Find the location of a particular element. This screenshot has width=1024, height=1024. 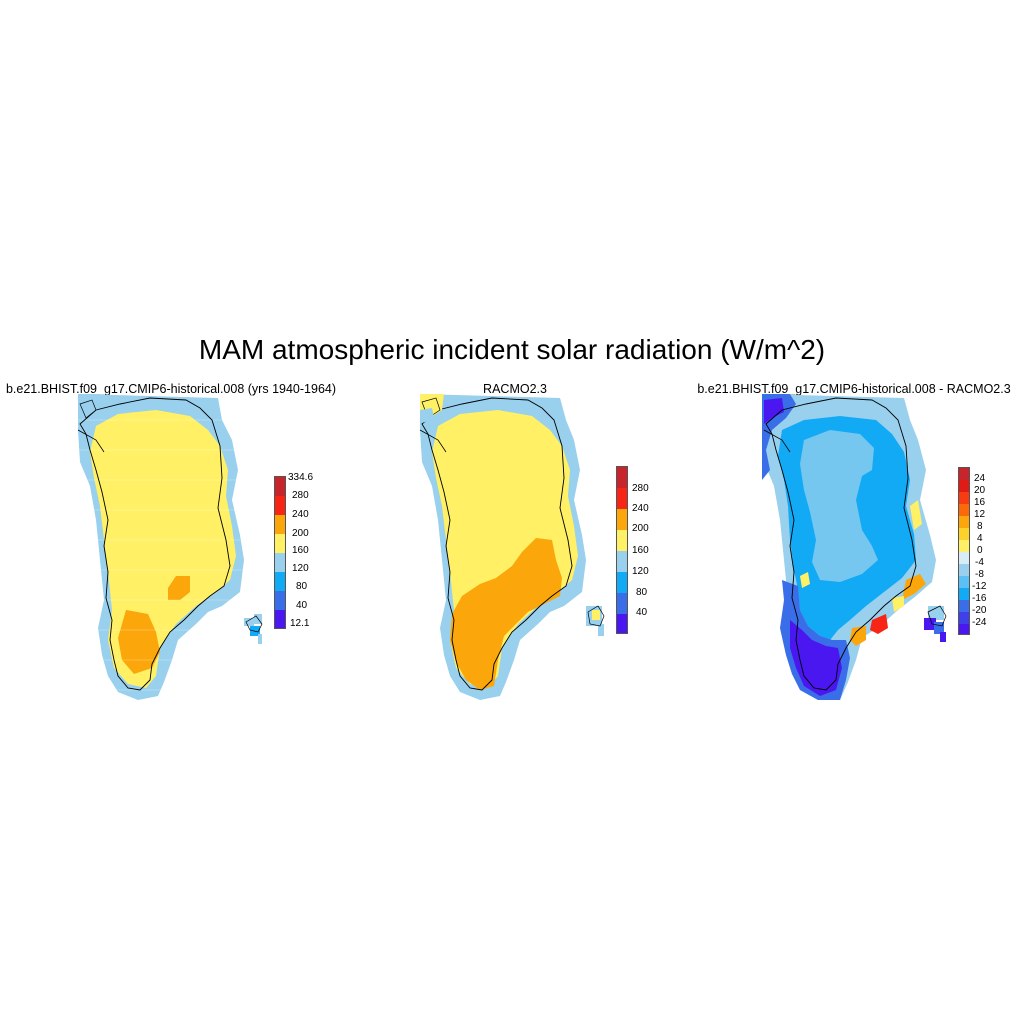

colorbar-3-label: -12 is located at coordinates (979, 586).